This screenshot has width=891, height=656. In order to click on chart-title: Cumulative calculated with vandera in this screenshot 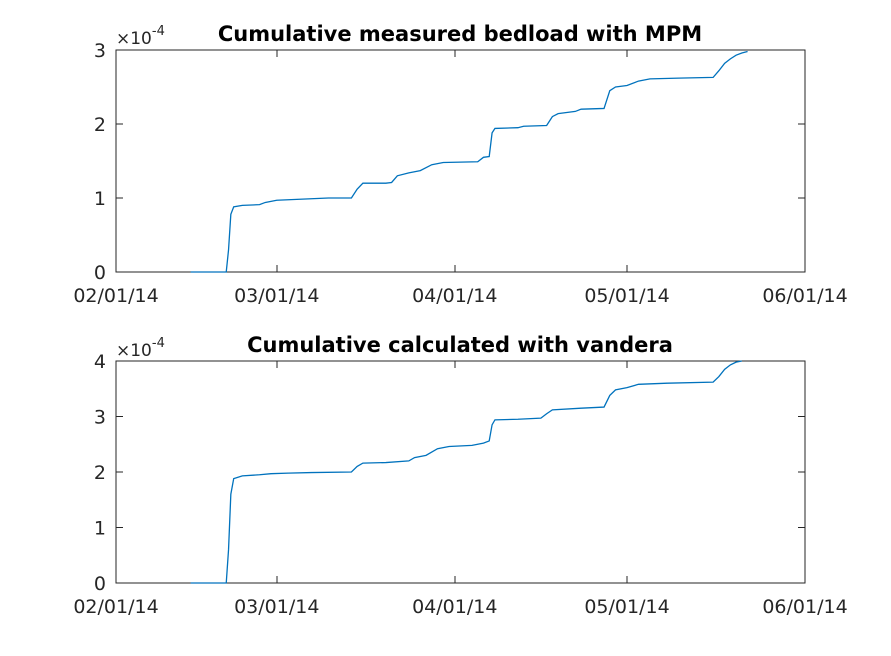, I will do `click(460, 345)`.